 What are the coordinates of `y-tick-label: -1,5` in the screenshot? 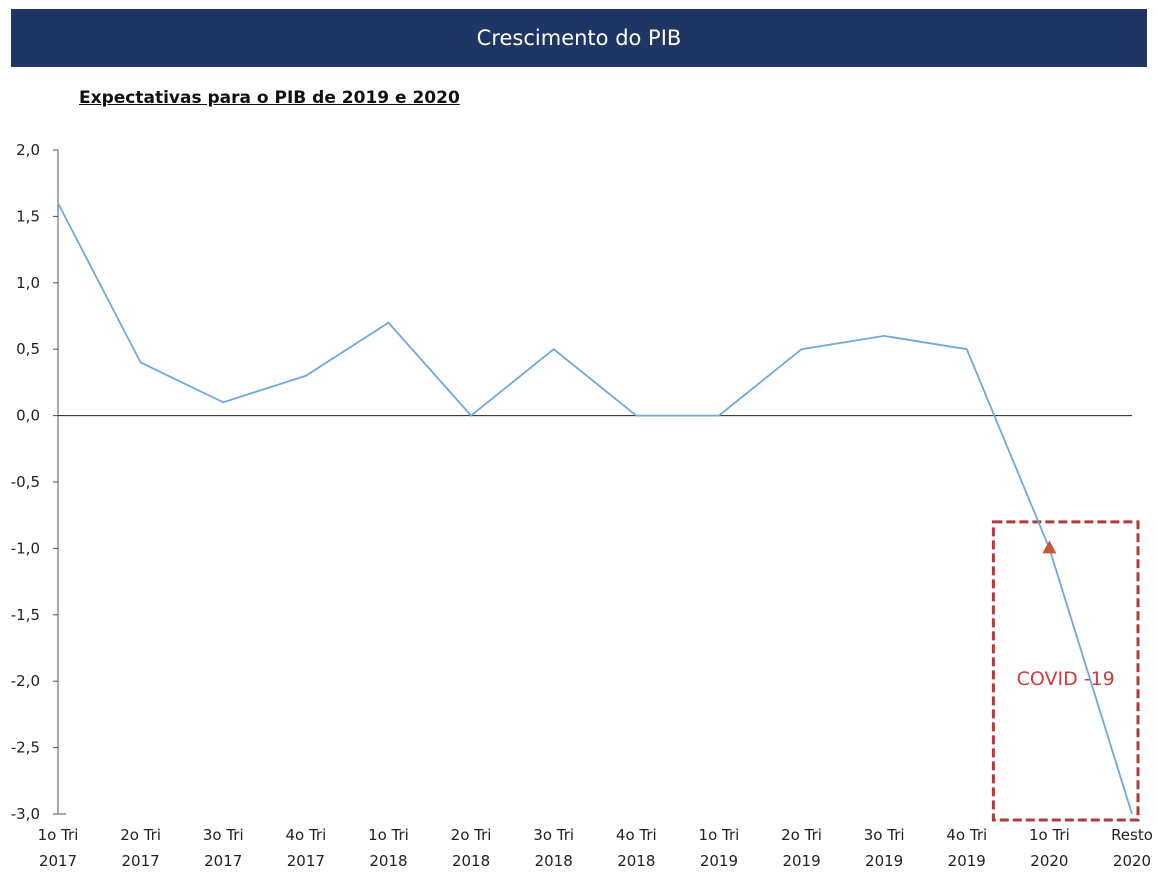 It's located at (25, 615).